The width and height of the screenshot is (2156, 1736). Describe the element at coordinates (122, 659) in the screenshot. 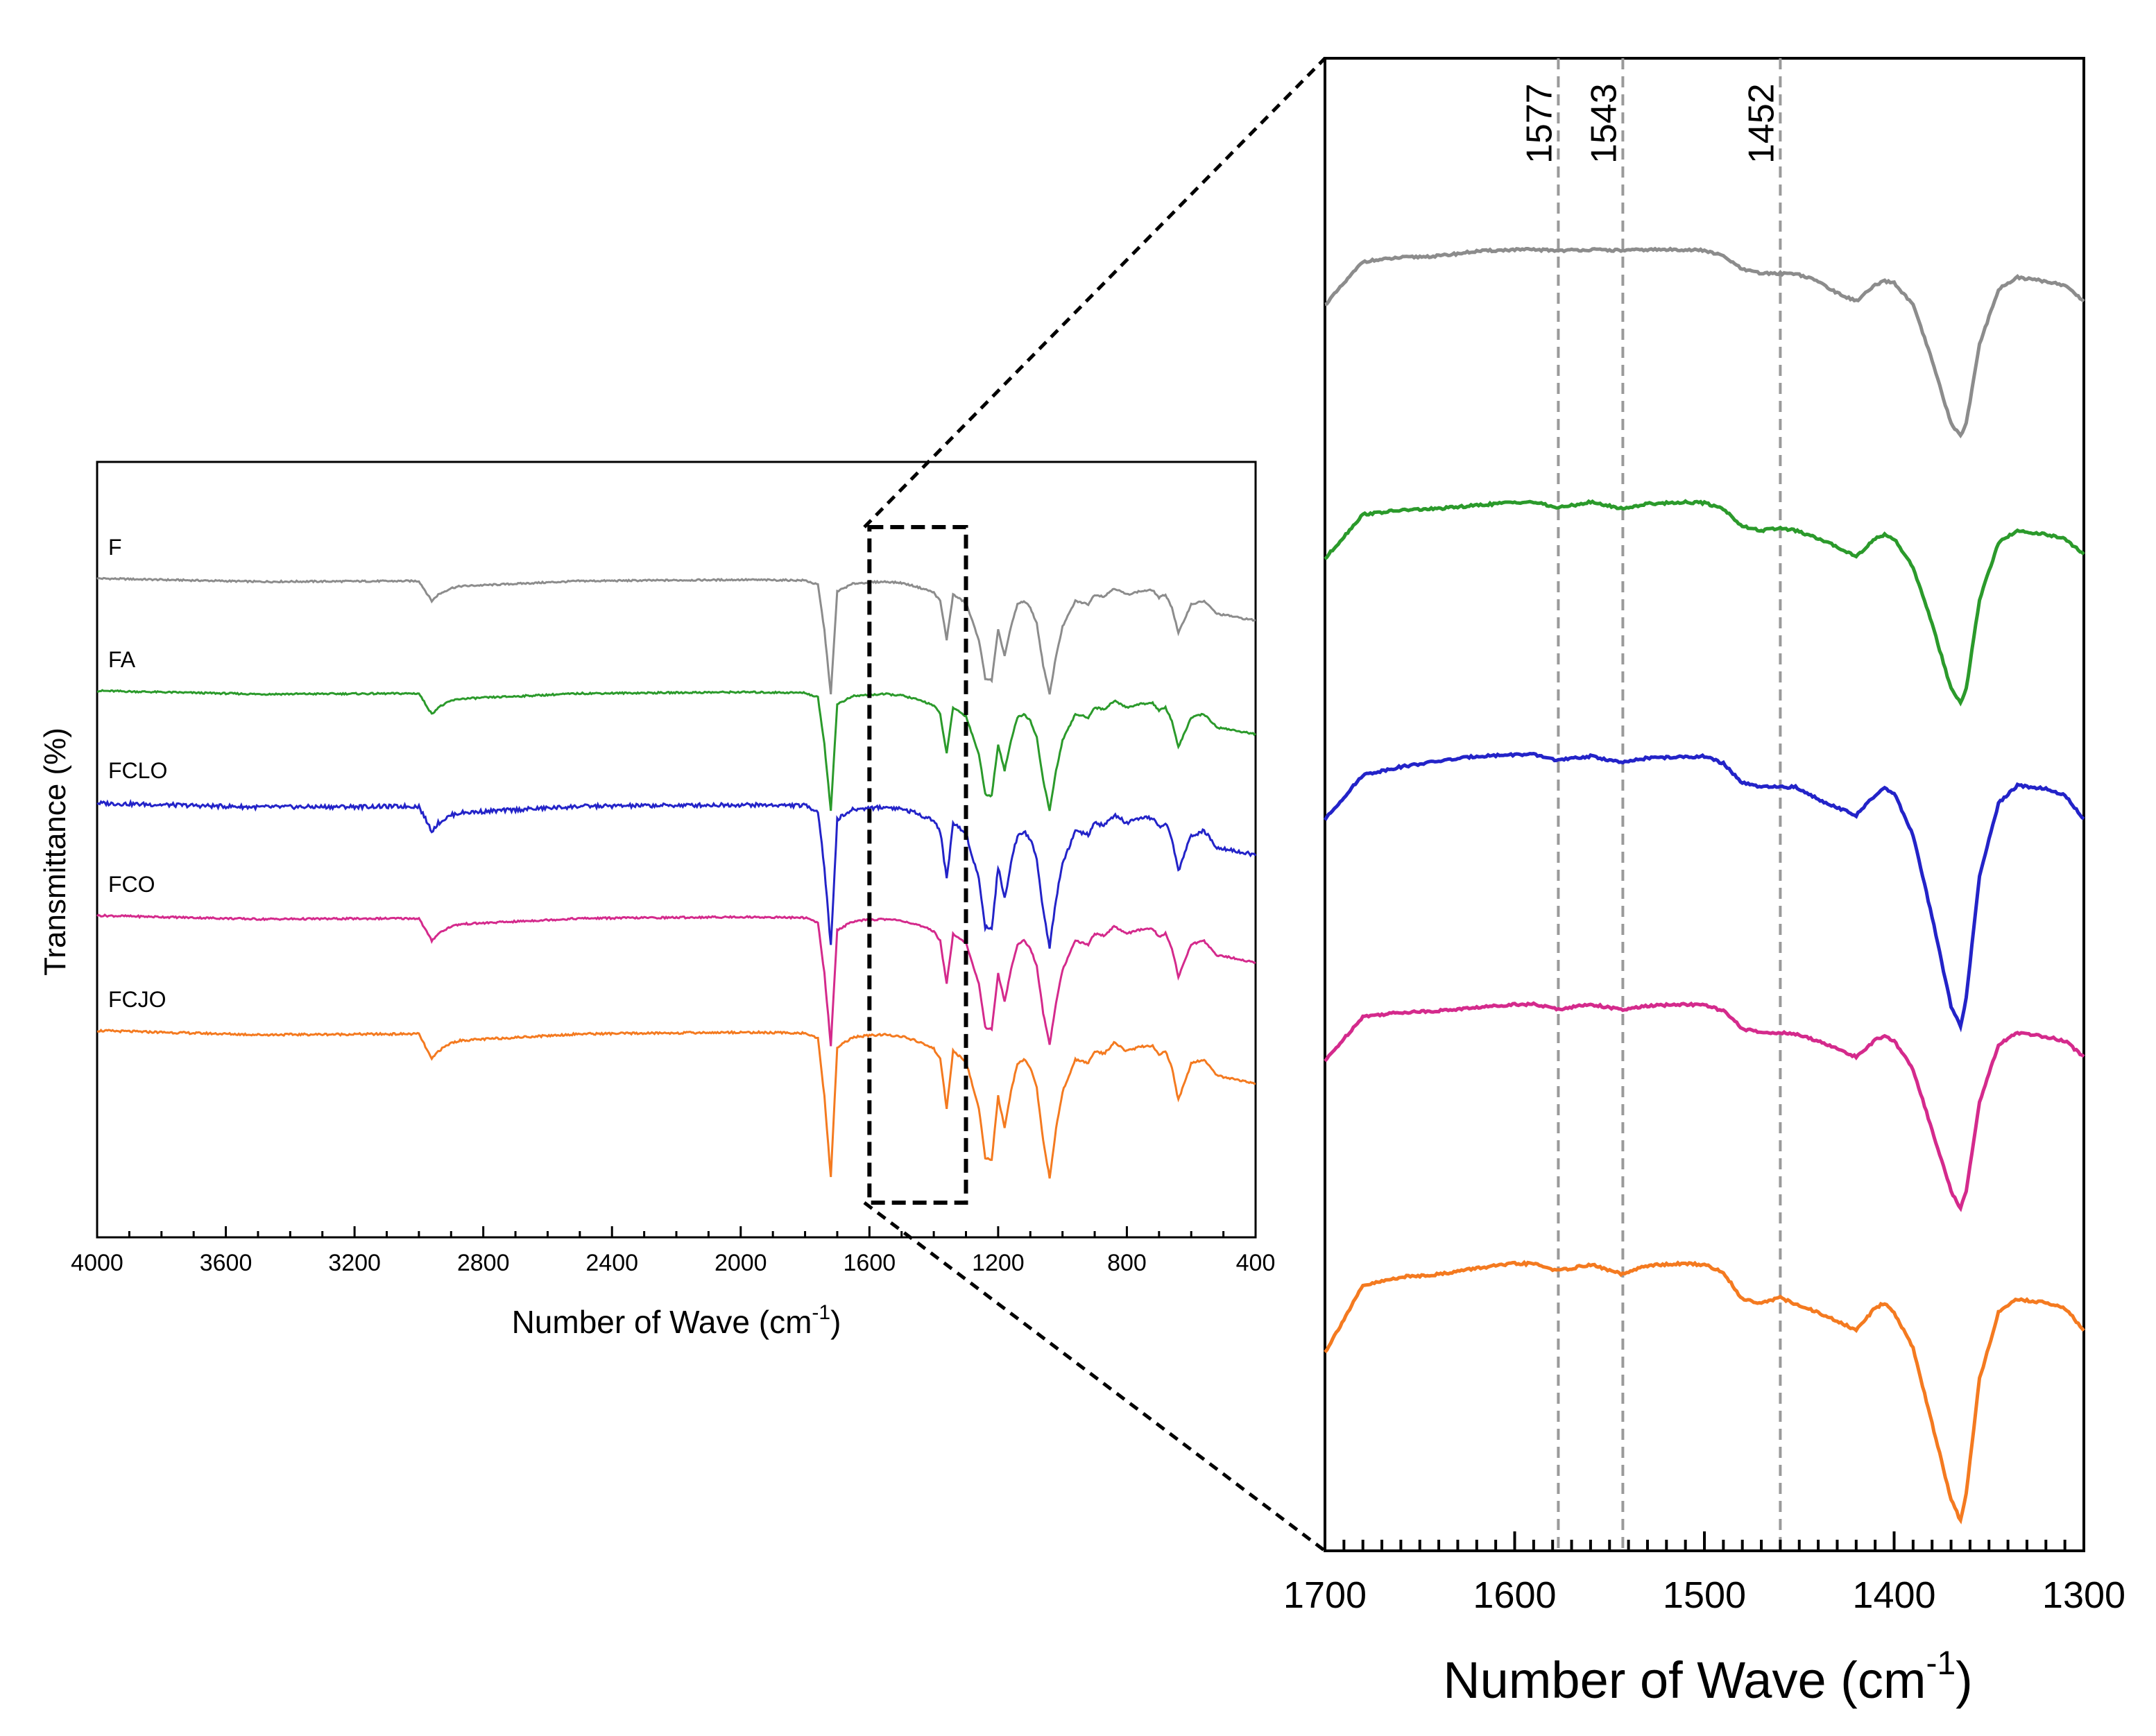

I see `left-label-fa: FA` at that location.